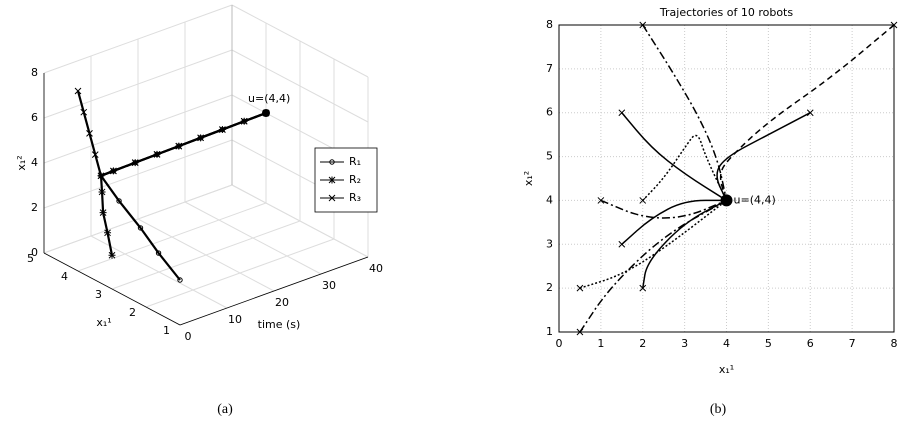  What do you see at coordinates (768, 343) in the screenshot?
I see `x-tick-label: 5` at bounding box center [768, 343].